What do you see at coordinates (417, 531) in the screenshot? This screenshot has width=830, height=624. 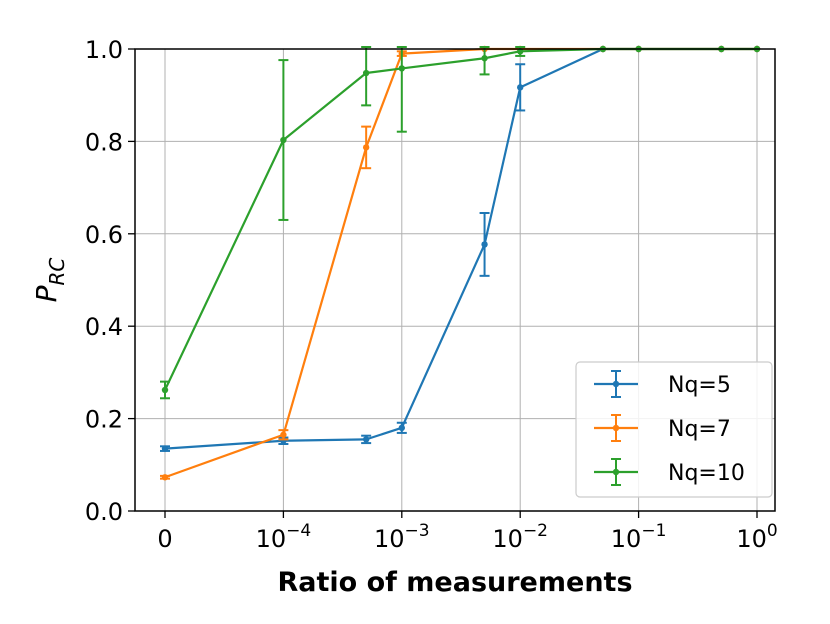 I see `x-tick-exponent: −3` at bounding box center [417, 531].